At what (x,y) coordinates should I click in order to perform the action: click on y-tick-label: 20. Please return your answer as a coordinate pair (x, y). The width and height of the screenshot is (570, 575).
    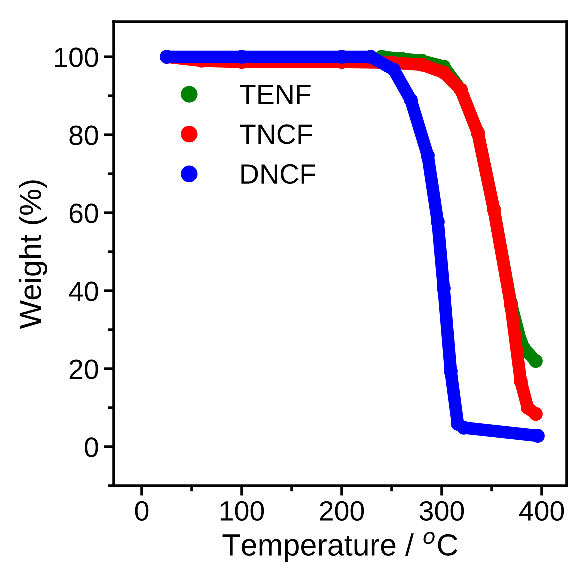
    Looking at the image, I should click on (84, 370).